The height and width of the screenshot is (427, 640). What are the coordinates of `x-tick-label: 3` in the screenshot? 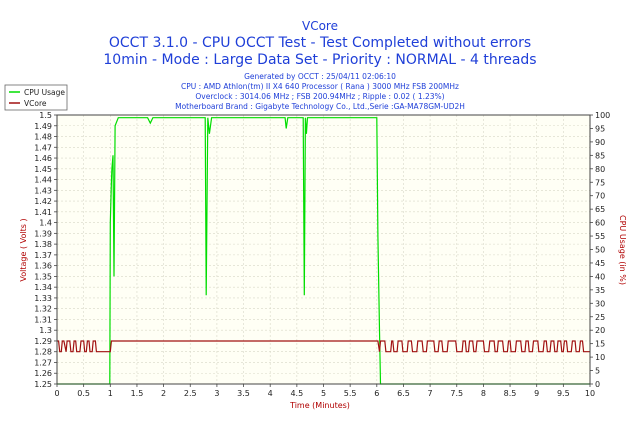 It's located at (216, 393).